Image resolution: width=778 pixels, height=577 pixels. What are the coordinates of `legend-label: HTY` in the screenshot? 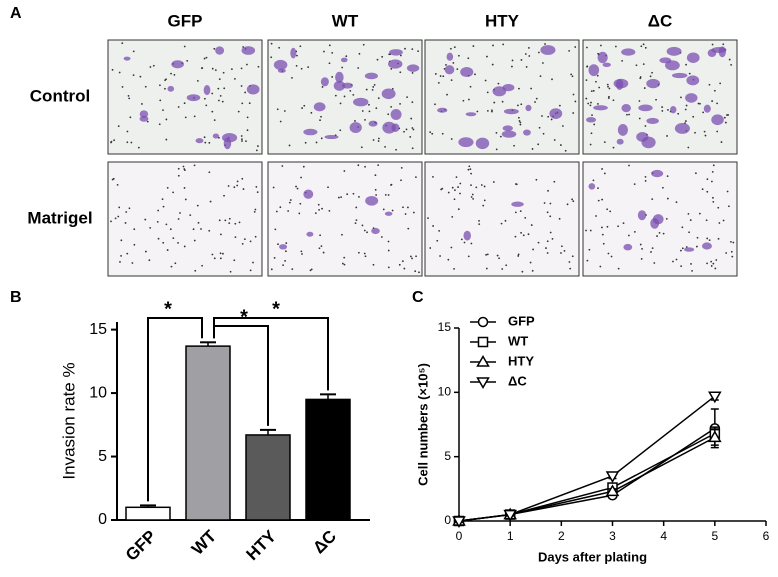 It's located at (521, 360).